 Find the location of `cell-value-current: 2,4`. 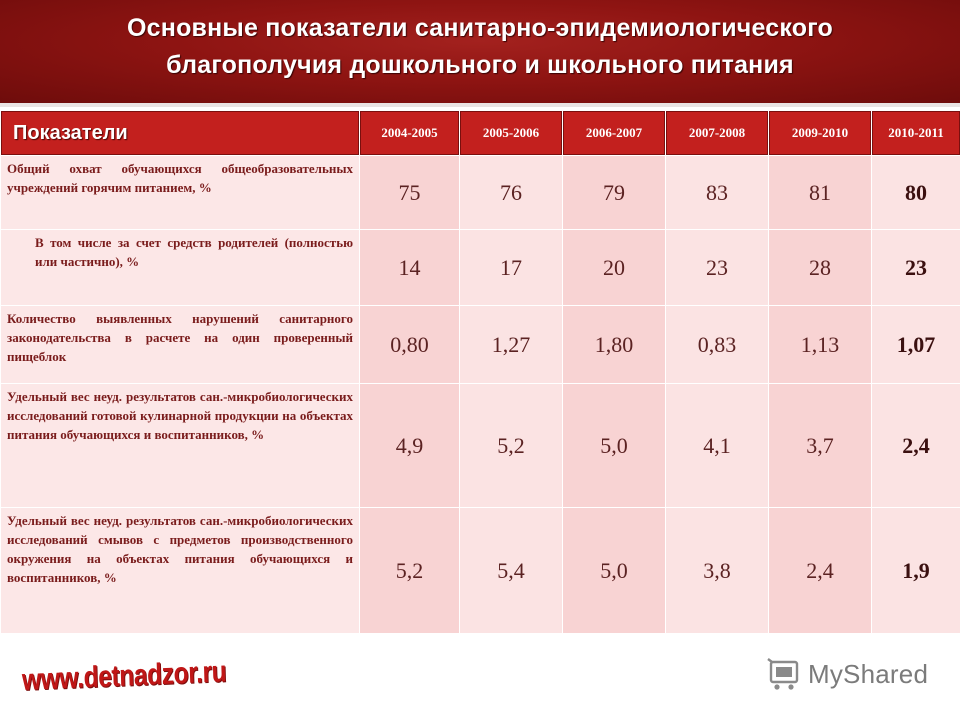

cell-value-current: 2,4 is located at coordinates (915, 445).